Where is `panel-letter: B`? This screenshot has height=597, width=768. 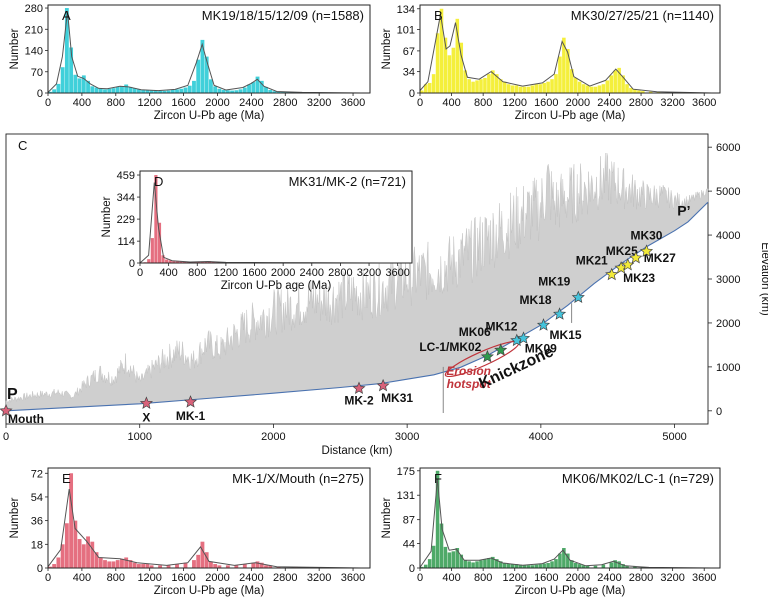
panel-letter: B is located at coordinates (438, 15).